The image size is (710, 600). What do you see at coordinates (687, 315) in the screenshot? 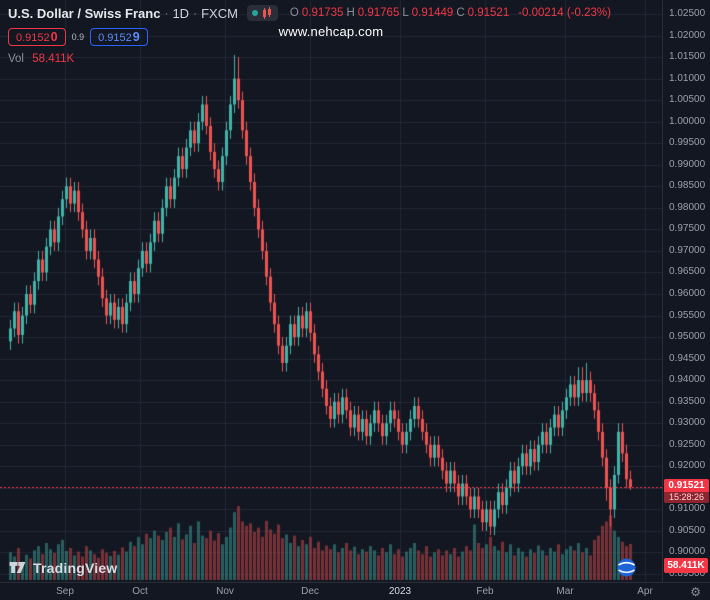
I see `price-axis-label: 0.95500` at bounding box center [687, 315].